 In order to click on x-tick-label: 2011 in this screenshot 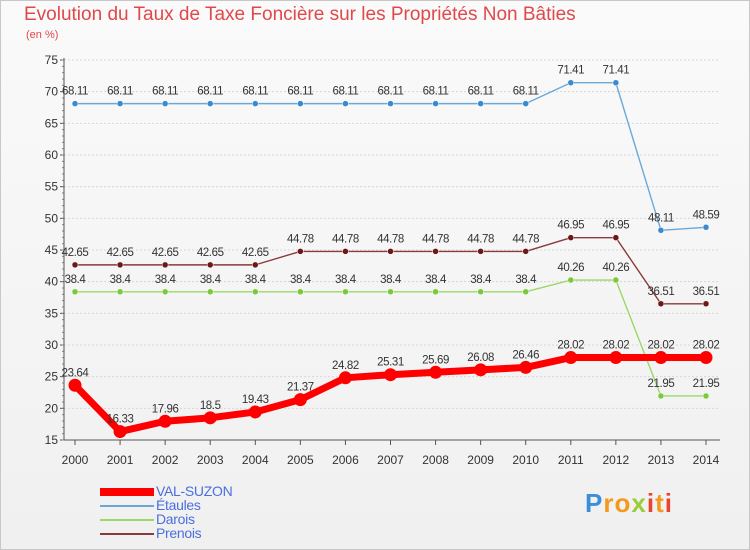, I will do `click(571, 460)`.